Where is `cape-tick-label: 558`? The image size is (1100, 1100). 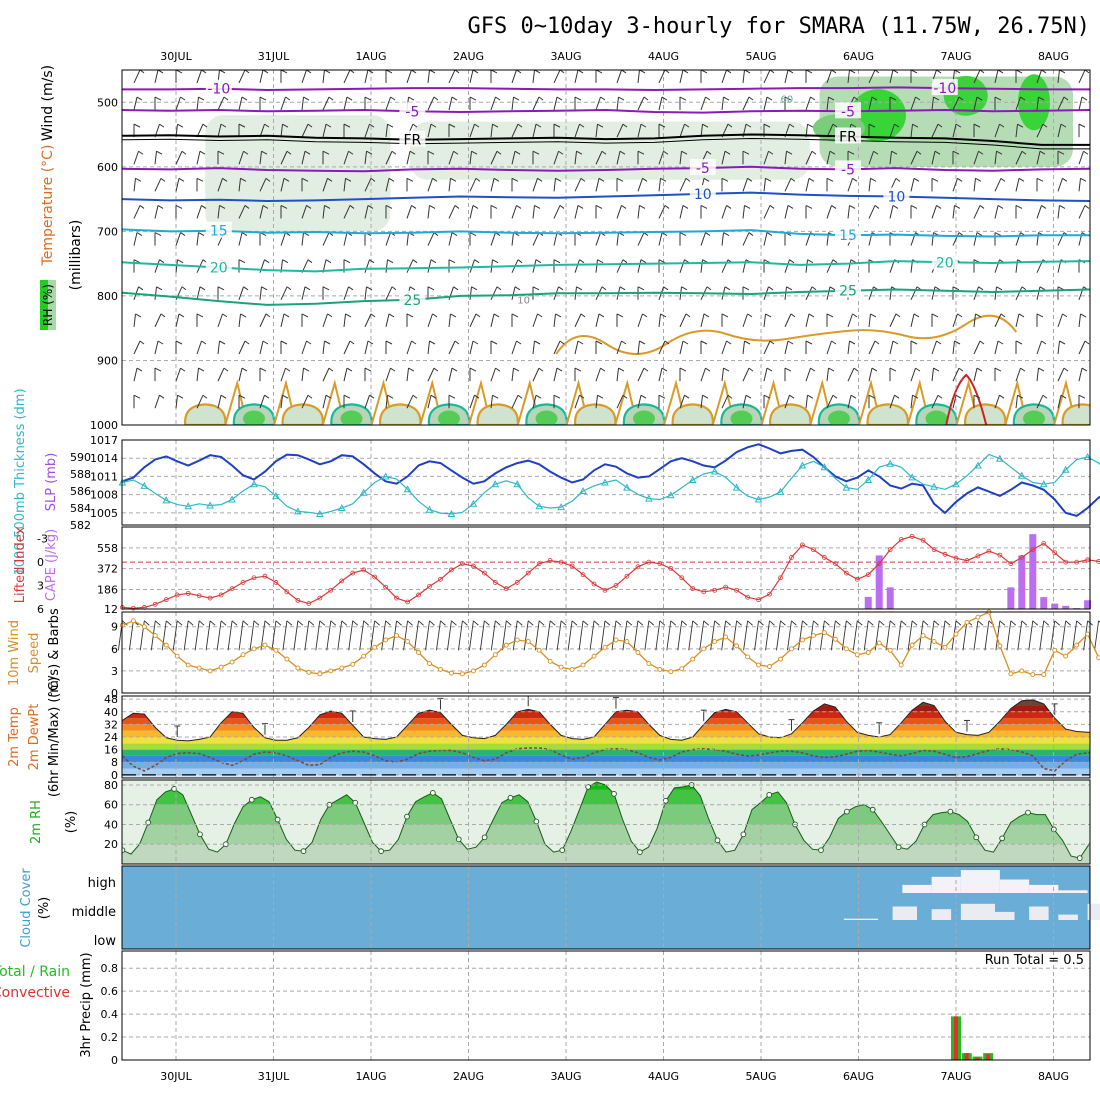
cape-tick-label: 558 is located at coordinates (107, 548).